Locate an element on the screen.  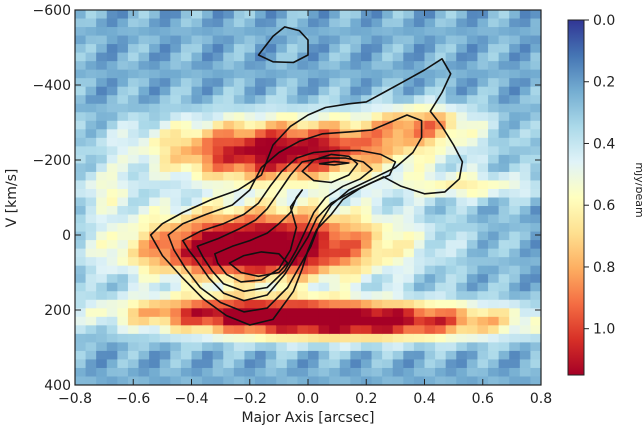
y-tick-label: 400 is located at coordinates (57, 386).